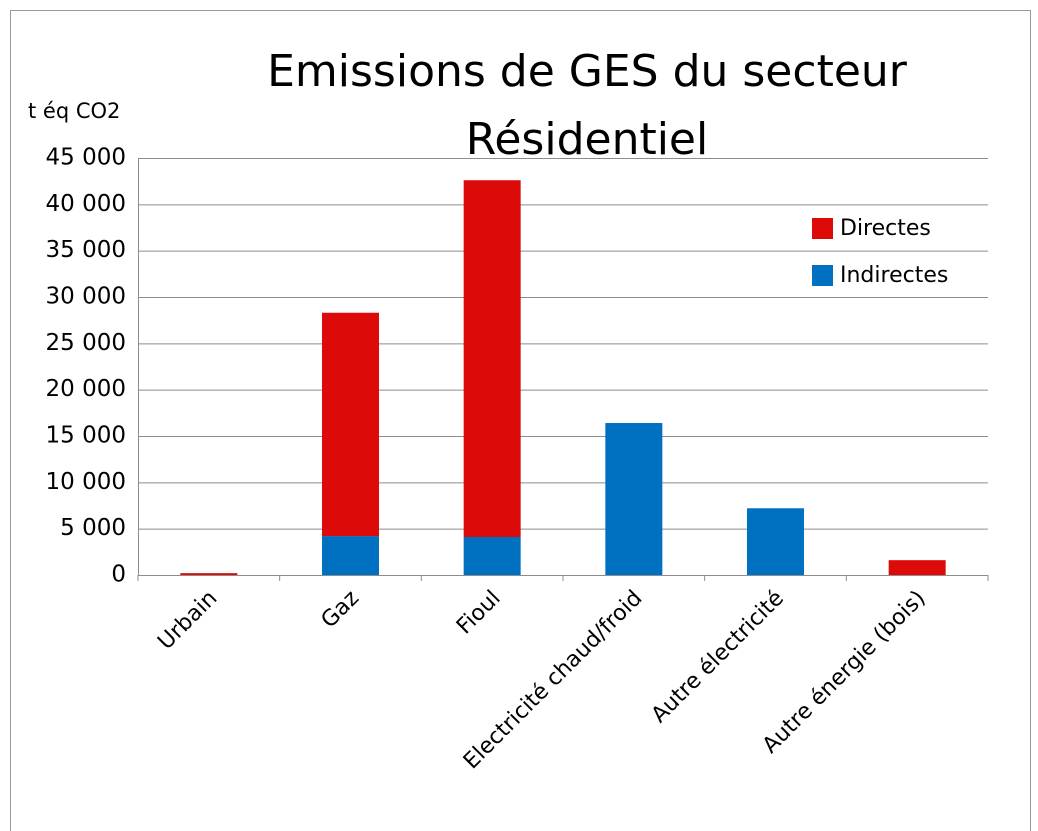  What do you see at coordinates (86, 250) in the screenshot?
I see `y-tick-label: 35 000` at bounding box center [86, 250].